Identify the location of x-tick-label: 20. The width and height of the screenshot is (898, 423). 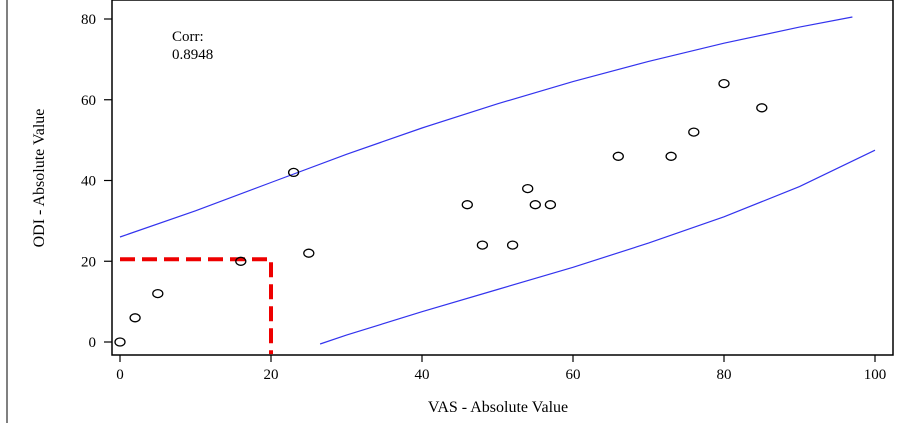
(271, 375).